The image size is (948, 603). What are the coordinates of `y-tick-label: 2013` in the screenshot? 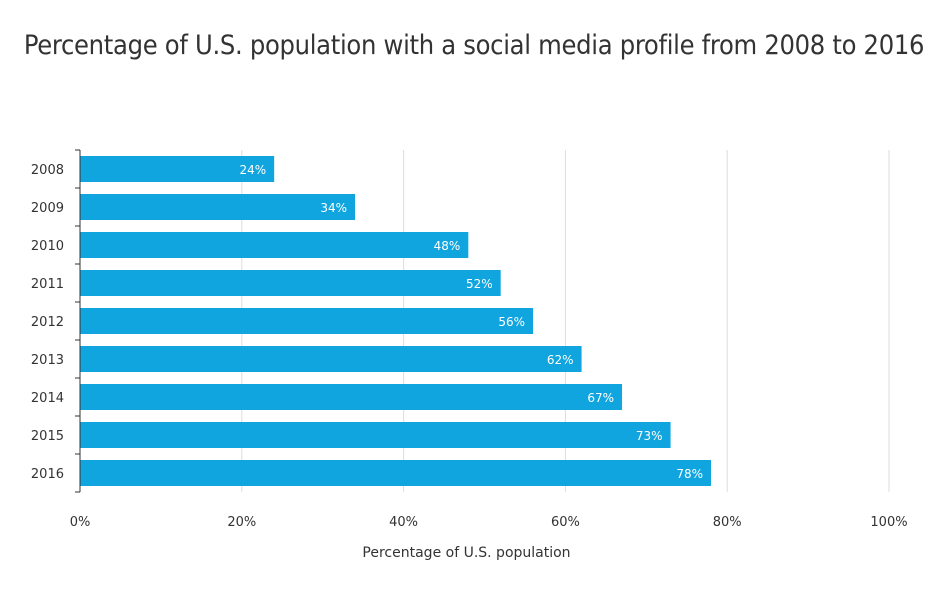 It's located at (47, 360).